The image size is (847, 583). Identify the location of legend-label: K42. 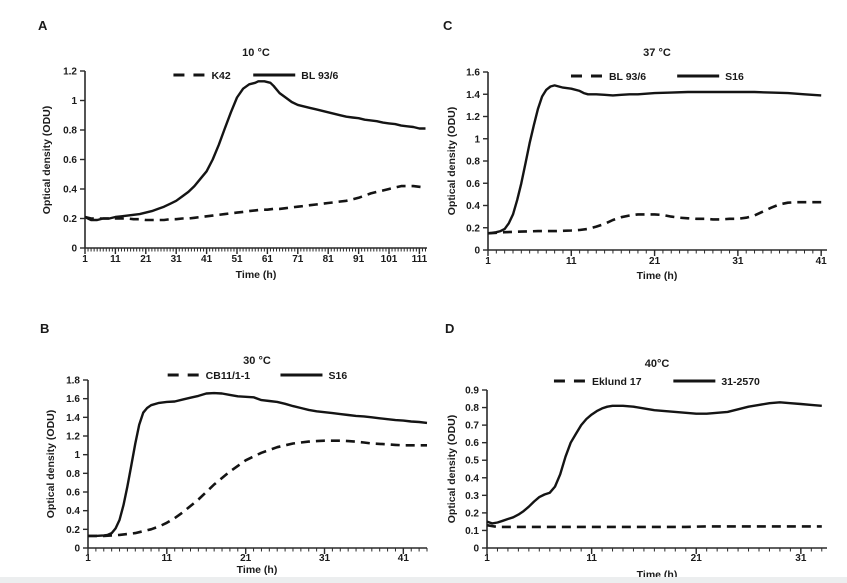
(220, 76).